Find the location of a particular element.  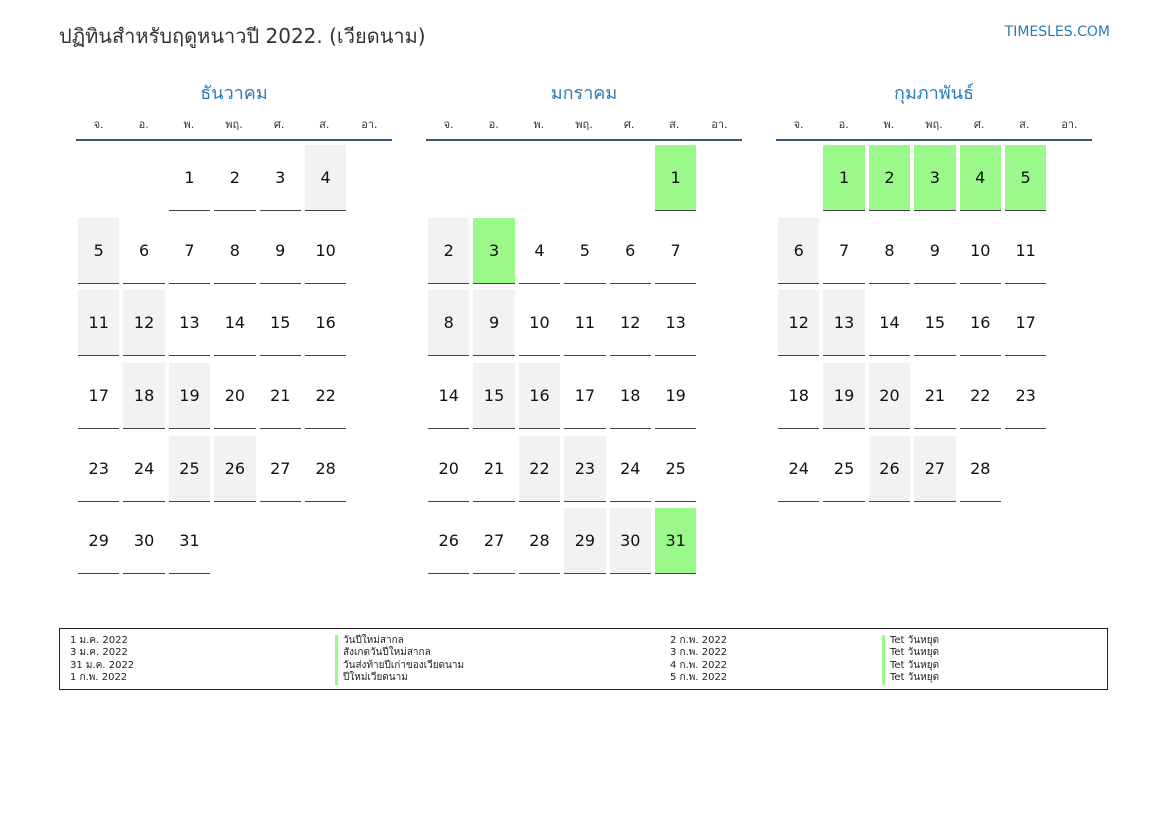

day-cell: 31 is located at coordinates (189, 541).